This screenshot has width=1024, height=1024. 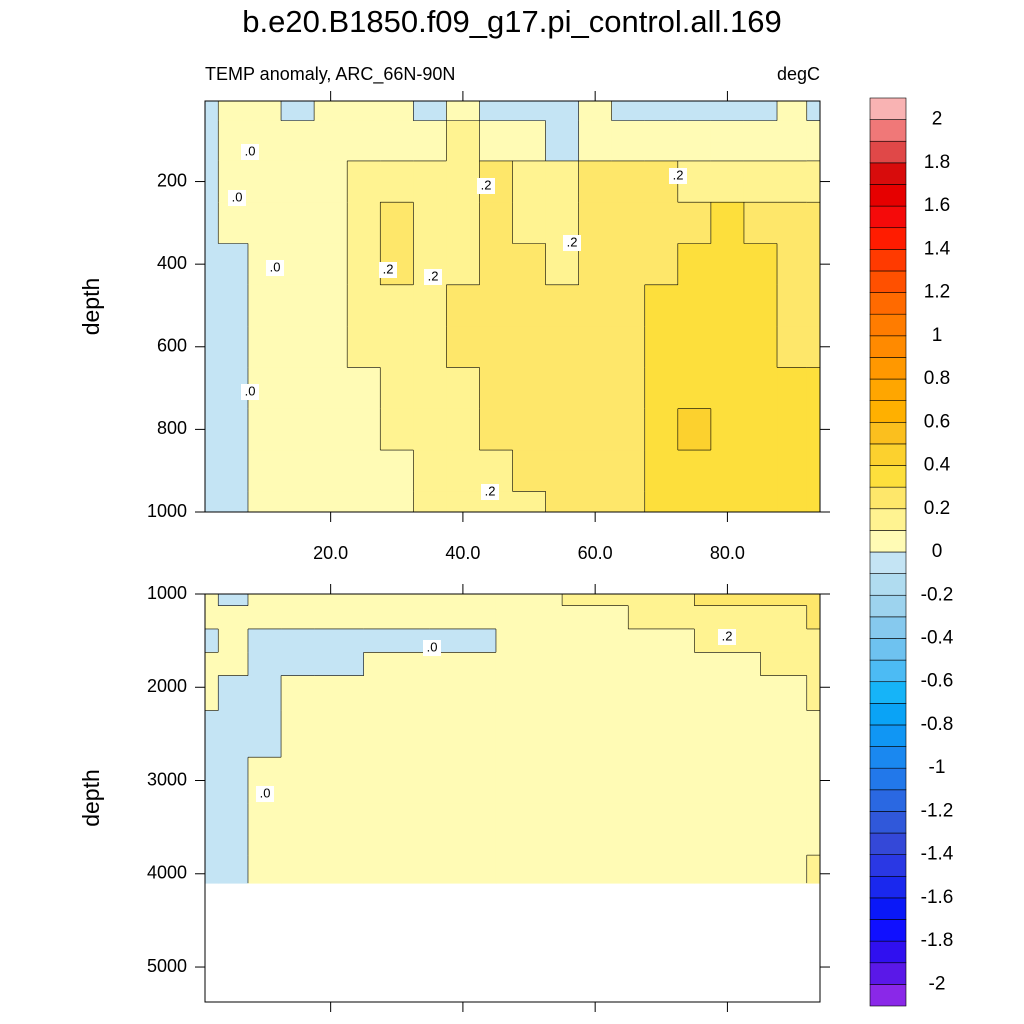 What do you see at coordinates (937, 594) in the screenshot?
I see `colorbar-tick-label: -0.2` at bounding box center [937, 594].